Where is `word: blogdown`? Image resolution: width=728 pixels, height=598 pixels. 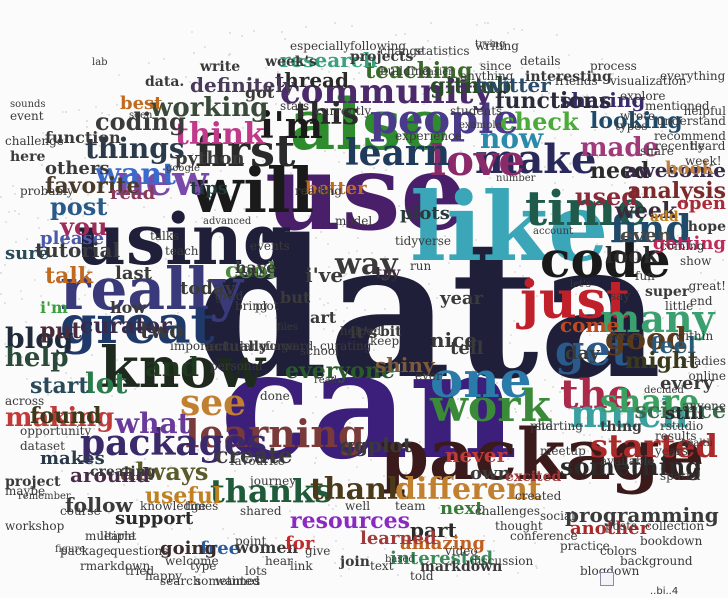 word: blogdown is located at coordinates (610, 571).